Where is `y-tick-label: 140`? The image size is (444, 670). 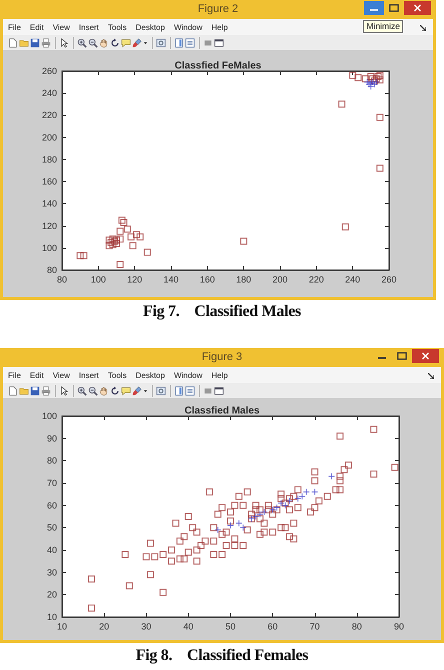 y-tick-label: 140 is located at coordinates (49, 203).